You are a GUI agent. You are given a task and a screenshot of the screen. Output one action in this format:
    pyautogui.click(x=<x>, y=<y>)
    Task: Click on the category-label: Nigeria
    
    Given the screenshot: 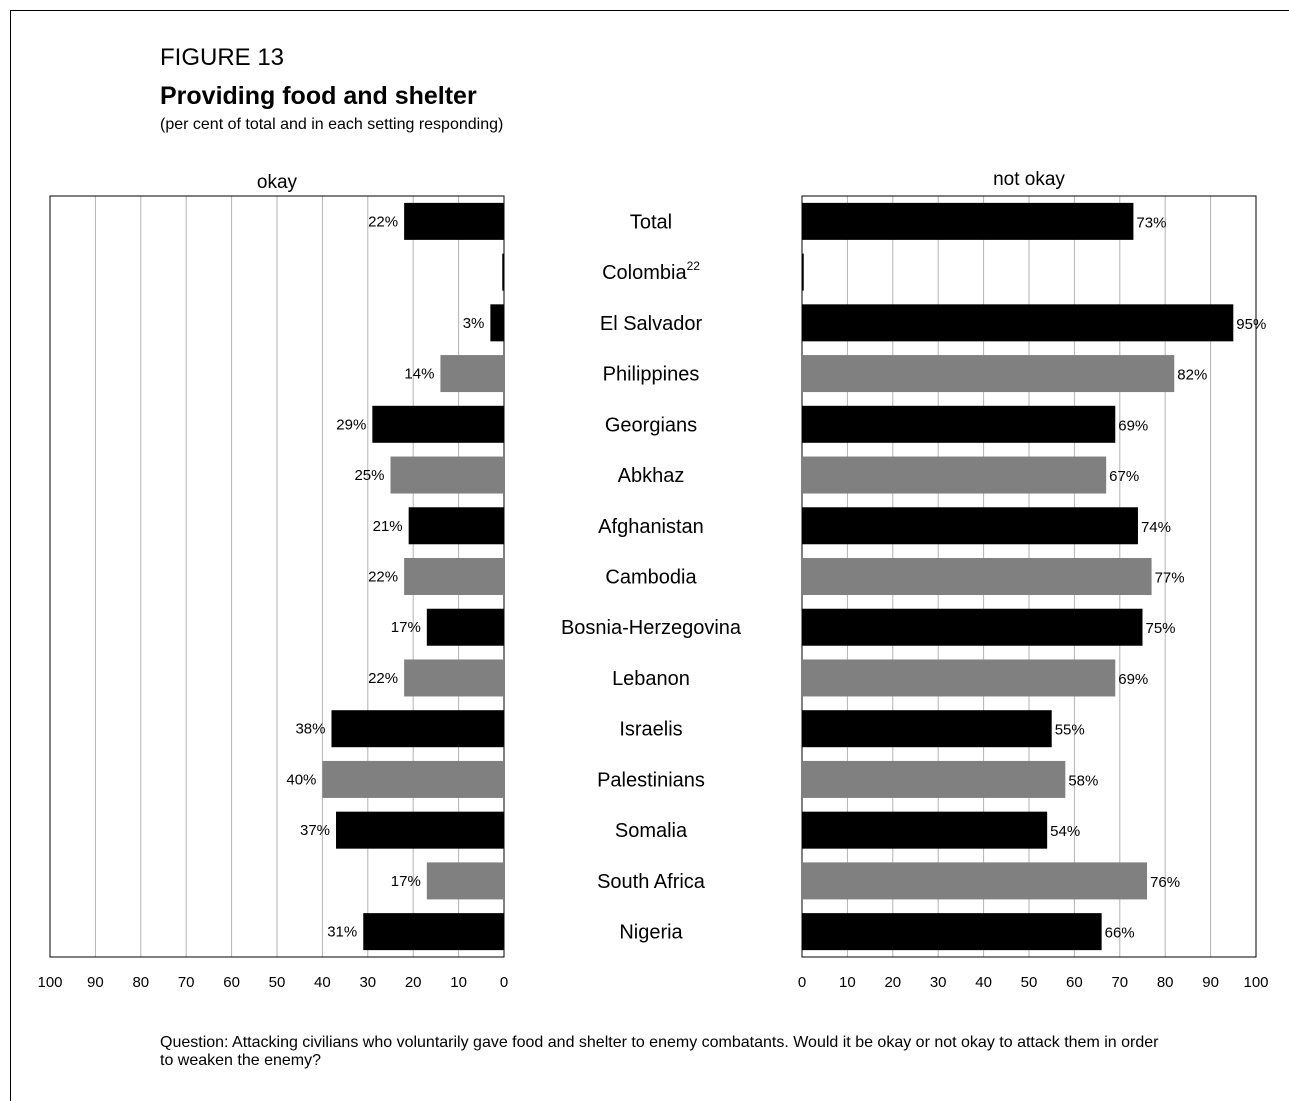 What is the action you would take?
    pyautogui.click(x=651, y=933)
    